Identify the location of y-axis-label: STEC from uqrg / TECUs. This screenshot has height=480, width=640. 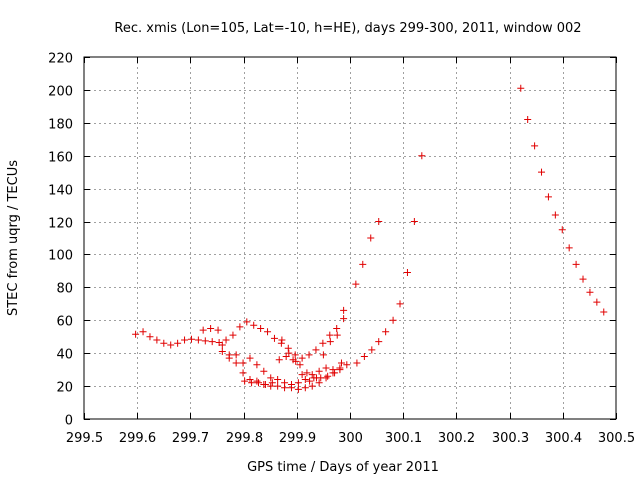
(13, 238).